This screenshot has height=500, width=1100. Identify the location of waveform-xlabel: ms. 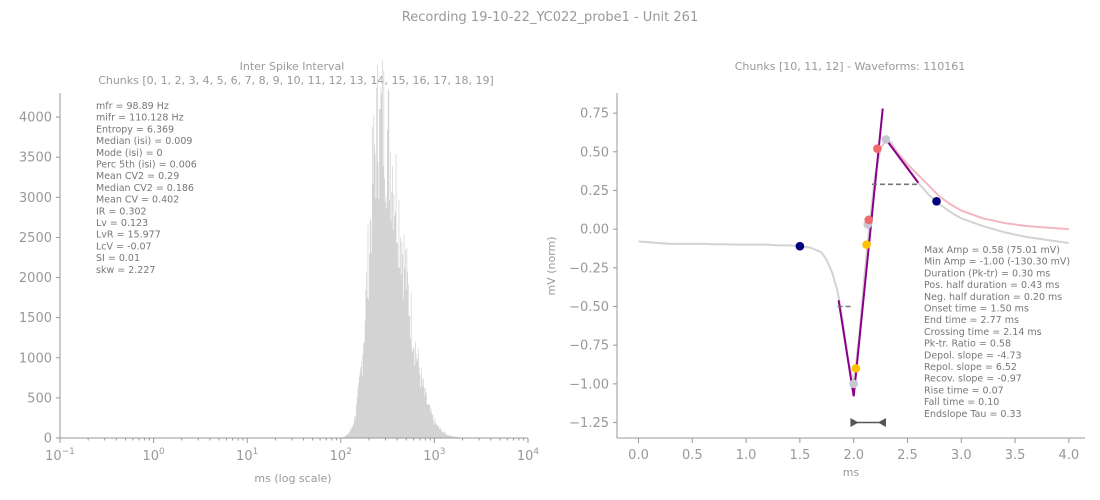
(851, 472).